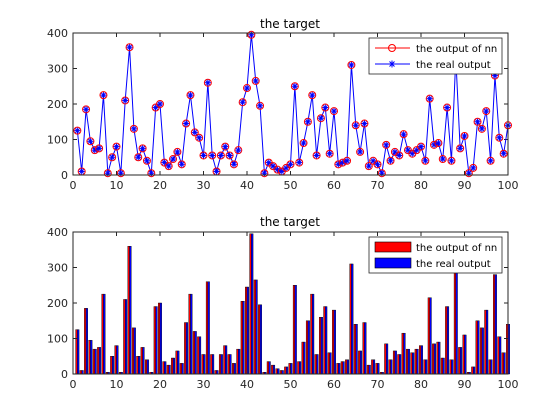 The height and width of the screenshot is (420, 560). I want to click on legend-circle-icon, so click(392, 48).